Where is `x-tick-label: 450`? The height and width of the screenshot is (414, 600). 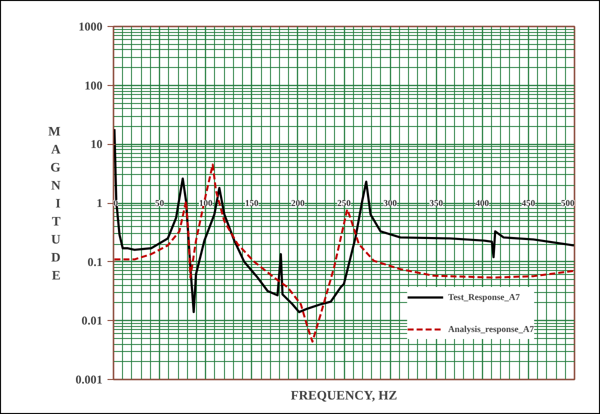 x-tick-label: 450 is located at coordinates (529, 203).